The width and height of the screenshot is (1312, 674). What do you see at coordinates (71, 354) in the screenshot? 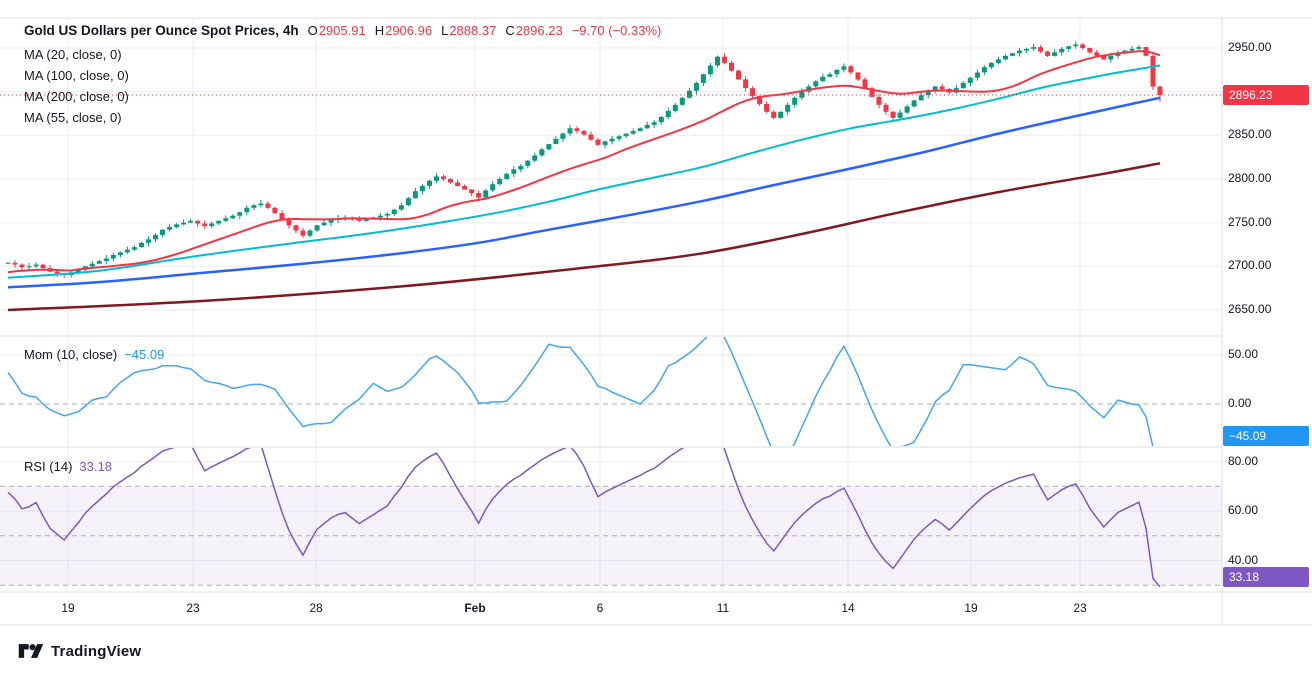
I see `momentum-legend-label: Mom (10, close)` at bounding box center [71, 354].